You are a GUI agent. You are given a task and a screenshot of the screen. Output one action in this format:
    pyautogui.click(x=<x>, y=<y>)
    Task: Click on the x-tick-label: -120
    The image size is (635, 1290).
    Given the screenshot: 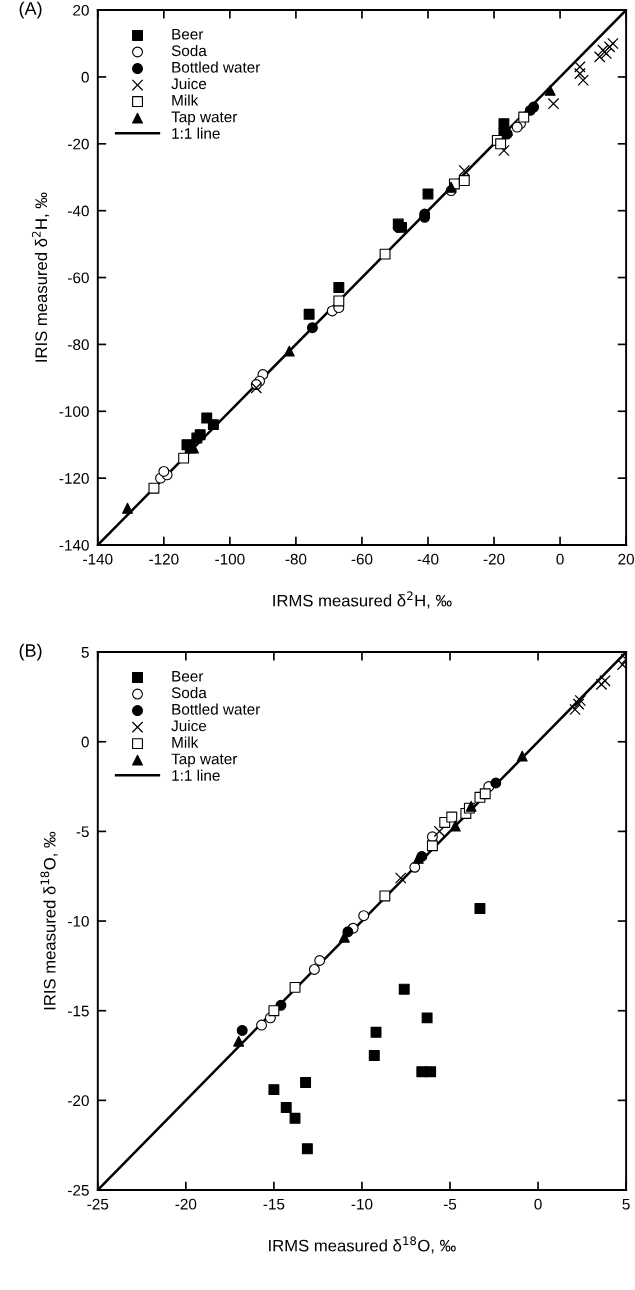 What is the action you would take?
    pyautogui.click(x=164, y=559)
    